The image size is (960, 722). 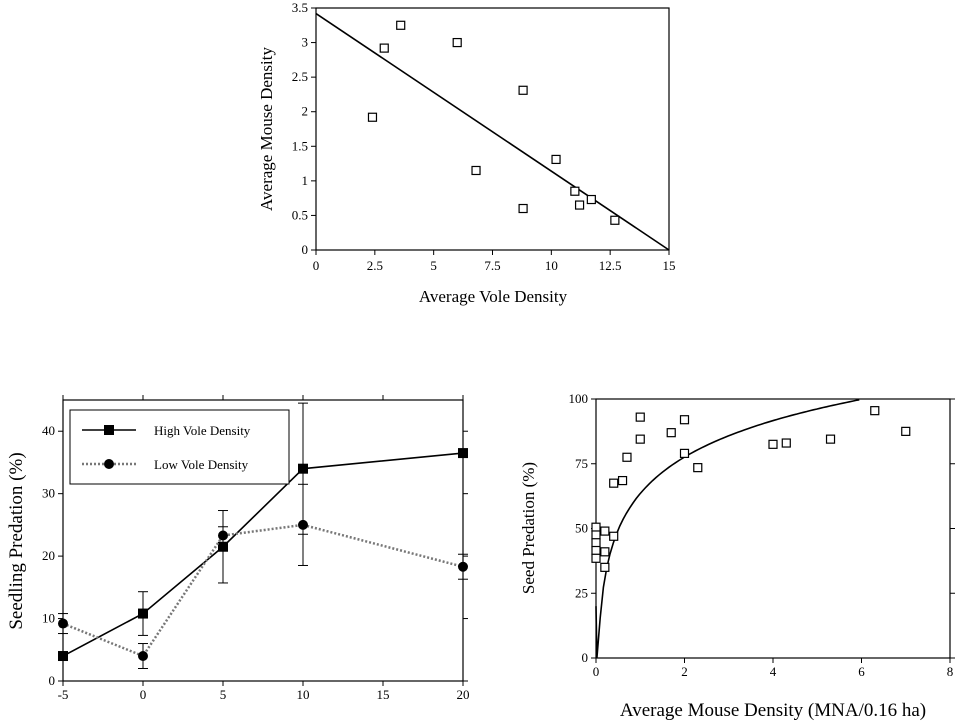 What do you see at coordinates (773, 710) in the screenshot?
I see `x-axis-label: Average Mouse Density (MNA/0.16 ha)` at bounding box center [773, 710].